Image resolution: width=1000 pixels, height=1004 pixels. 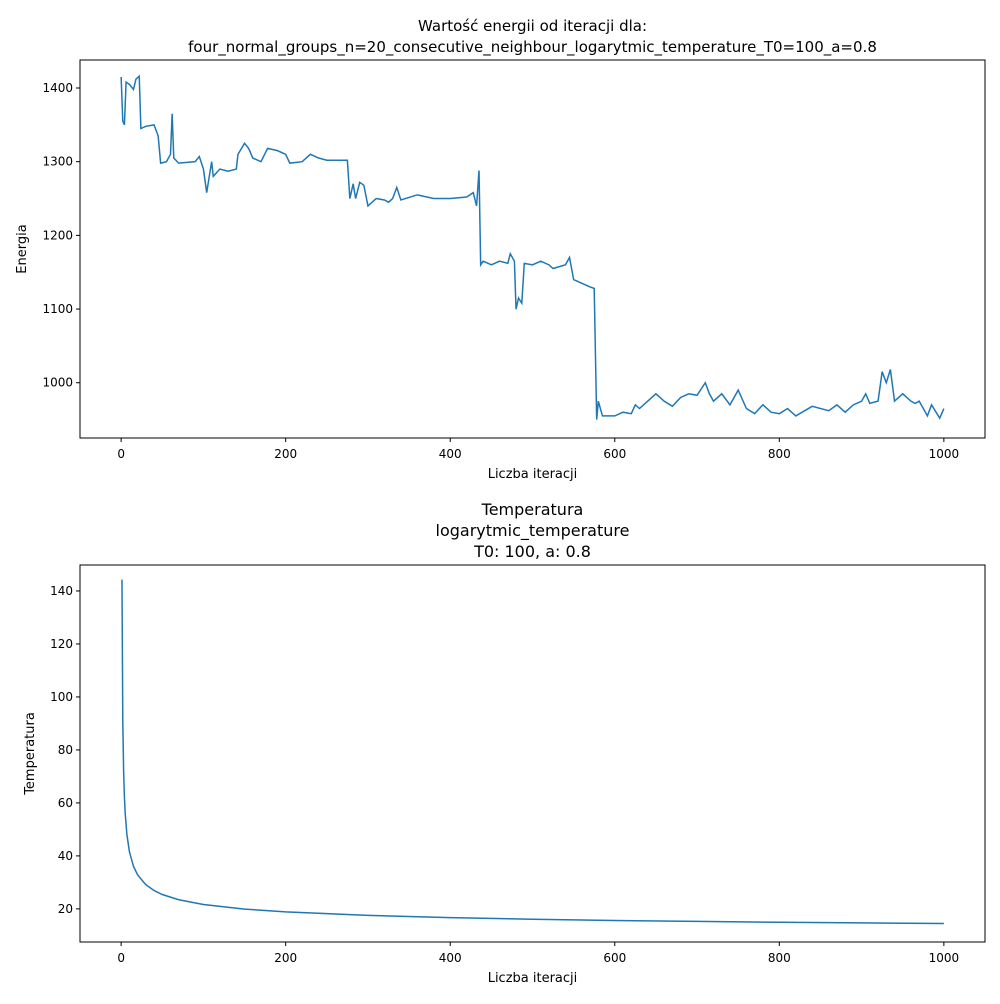 What do you see at coordinates (532, 509) in the screenshot?
I see `chart-title: Temperatura` at bounding box center [532, 509].